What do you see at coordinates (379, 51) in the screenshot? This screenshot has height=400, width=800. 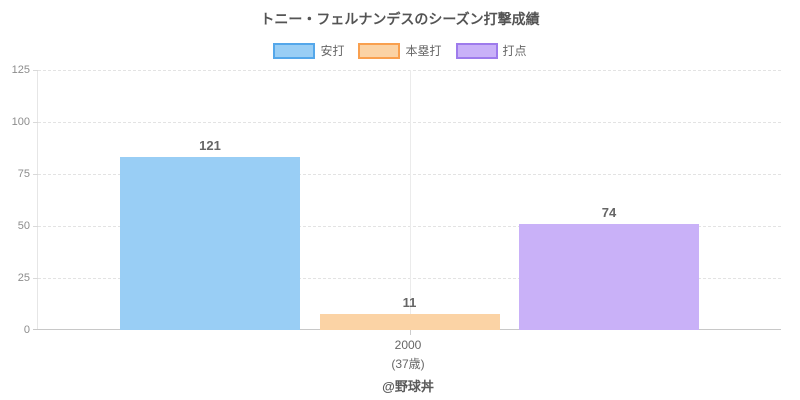 I see `legend-swatch-home-runs-icon` at bounding box center [379, 51].